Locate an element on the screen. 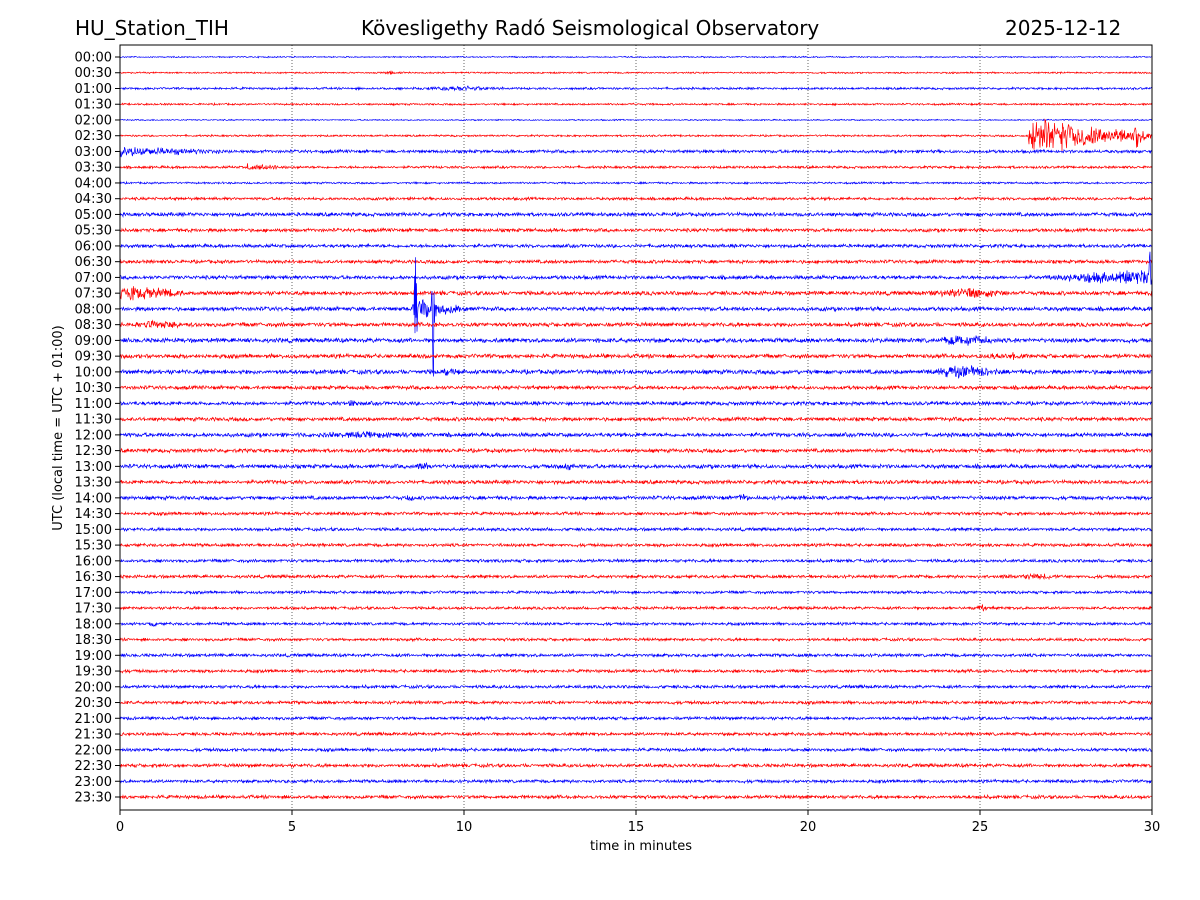  x-axis-label: time in minutes is located at coordinates (641, 846).